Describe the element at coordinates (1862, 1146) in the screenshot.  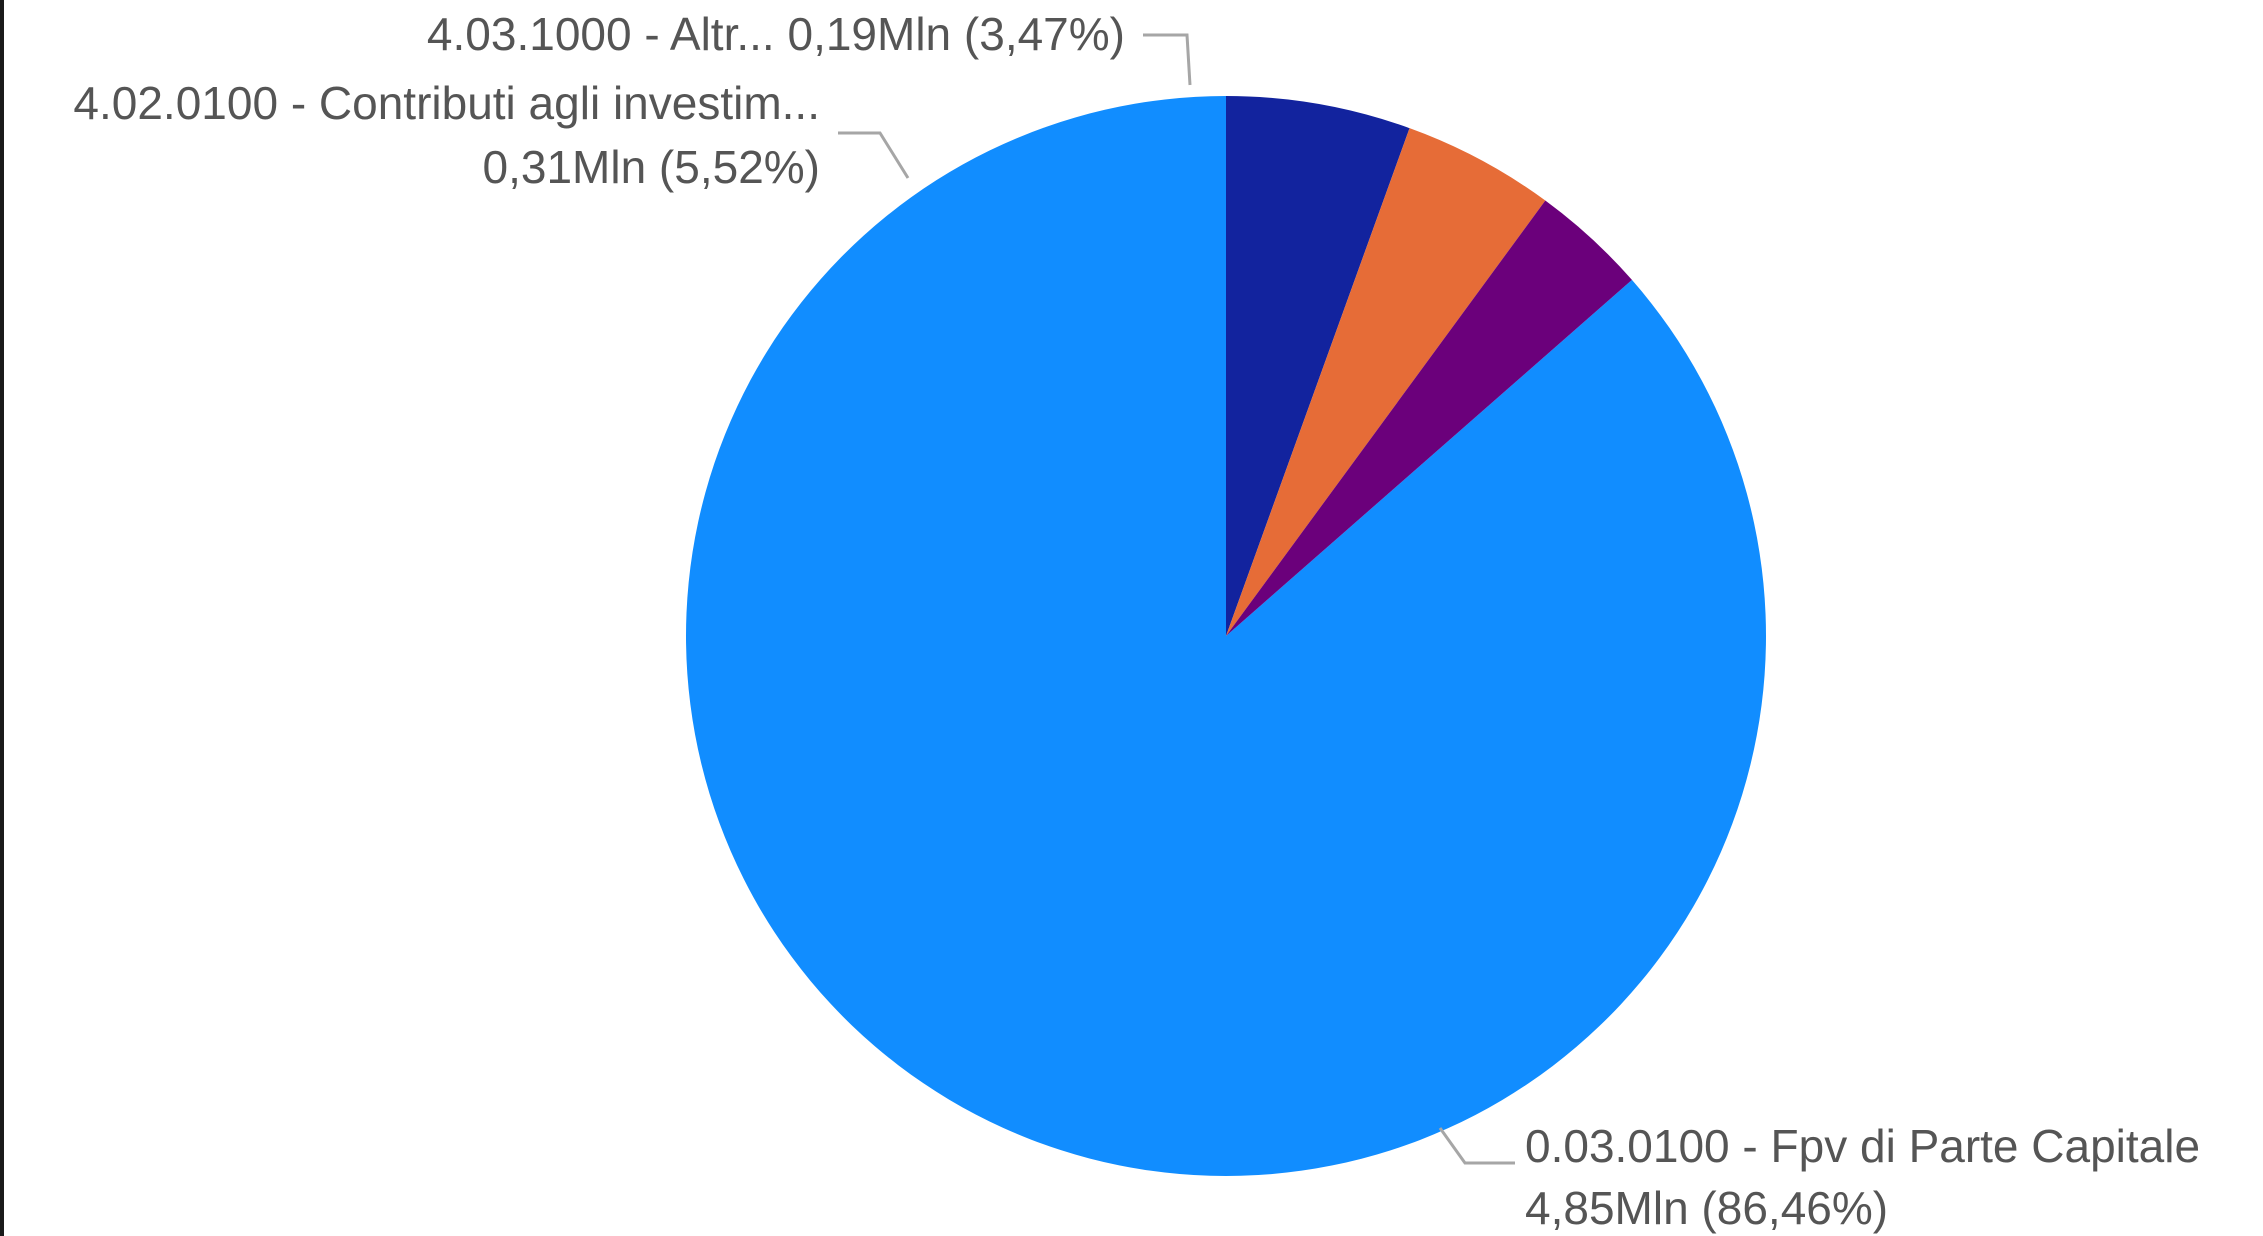
I see `label-slice-0-name: 0.03.0100 - Fpv di Parte Capitale` at that location.